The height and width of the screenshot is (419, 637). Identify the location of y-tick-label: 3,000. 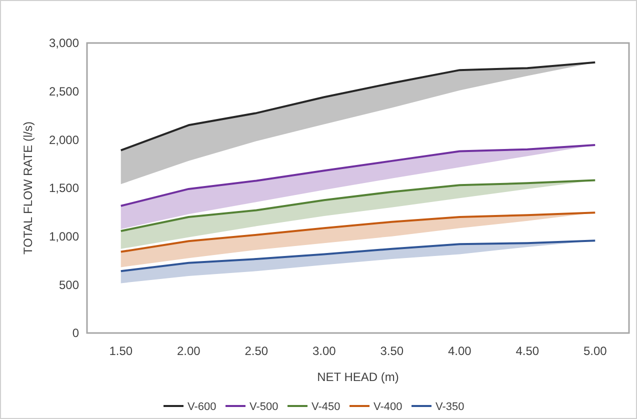
(64, 43).